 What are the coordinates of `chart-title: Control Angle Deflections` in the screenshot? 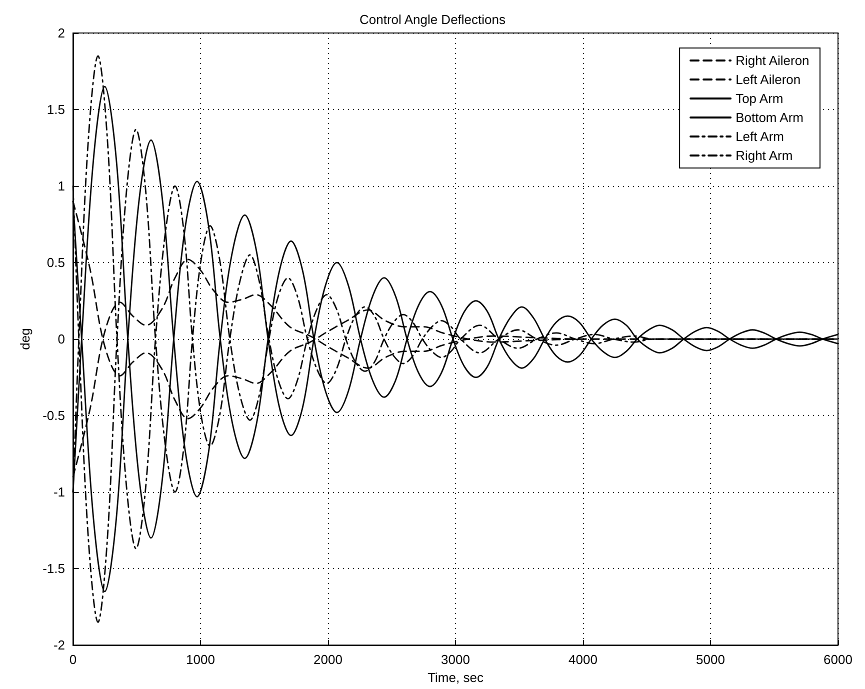 It's located at (433, 19).